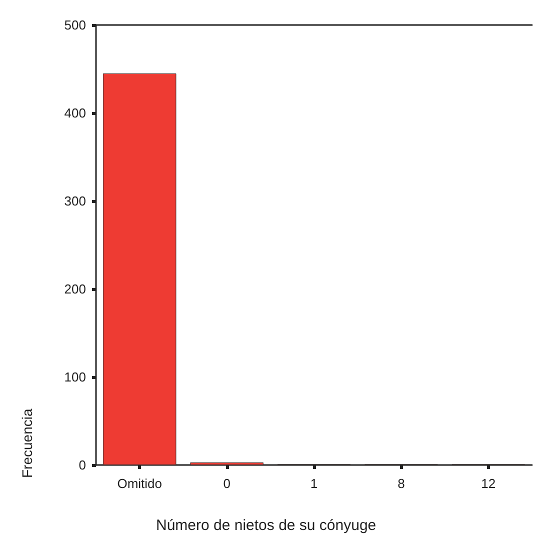  I want to click on x-tick-label: 0, so click(226, 483).